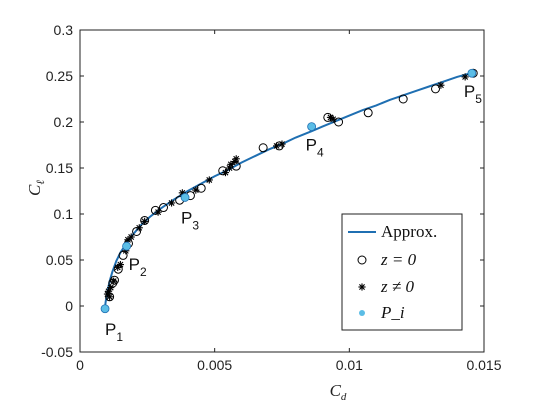  I want to click on y-tick-label: 0.1, so click(64, 214).